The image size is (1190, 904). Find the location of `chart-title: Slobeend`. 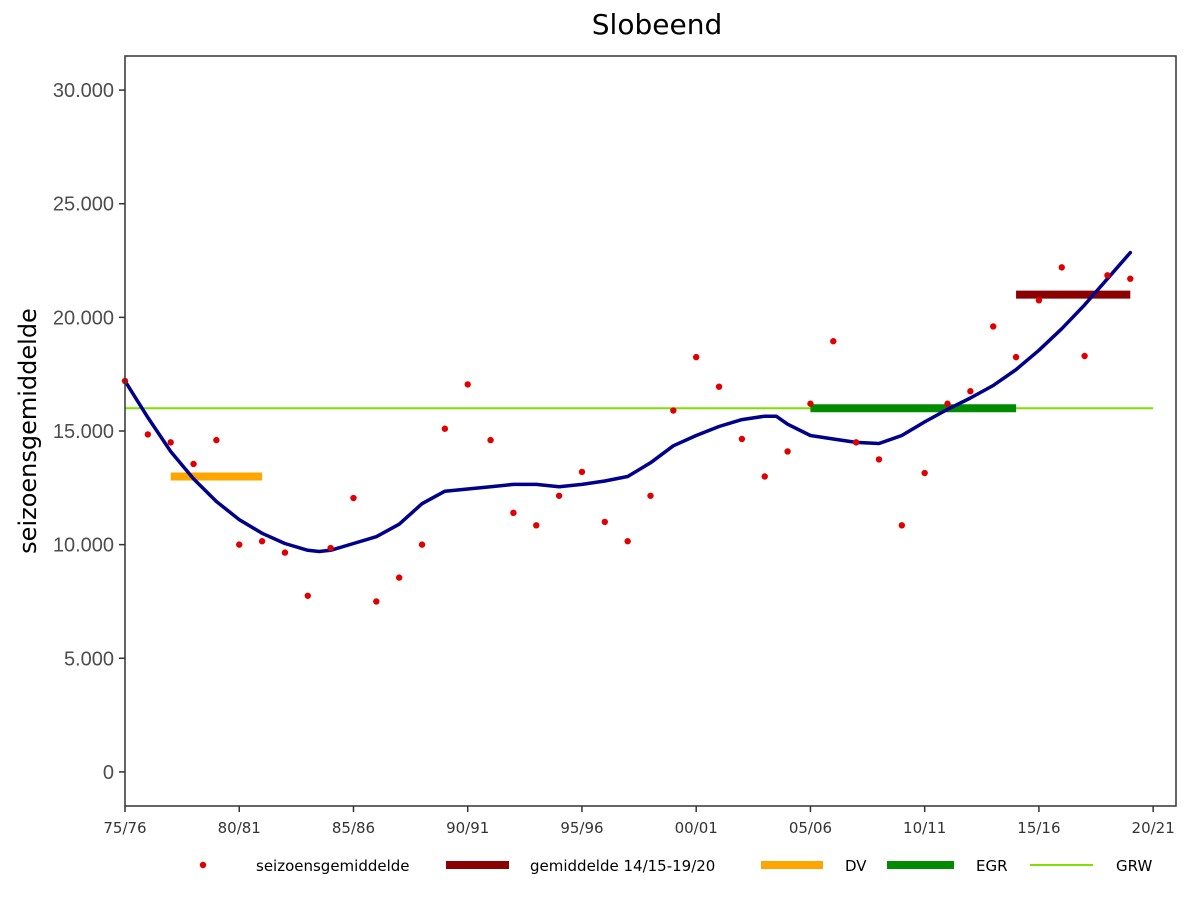

chart-title: Slobeend is located at coordinates (657, 24).